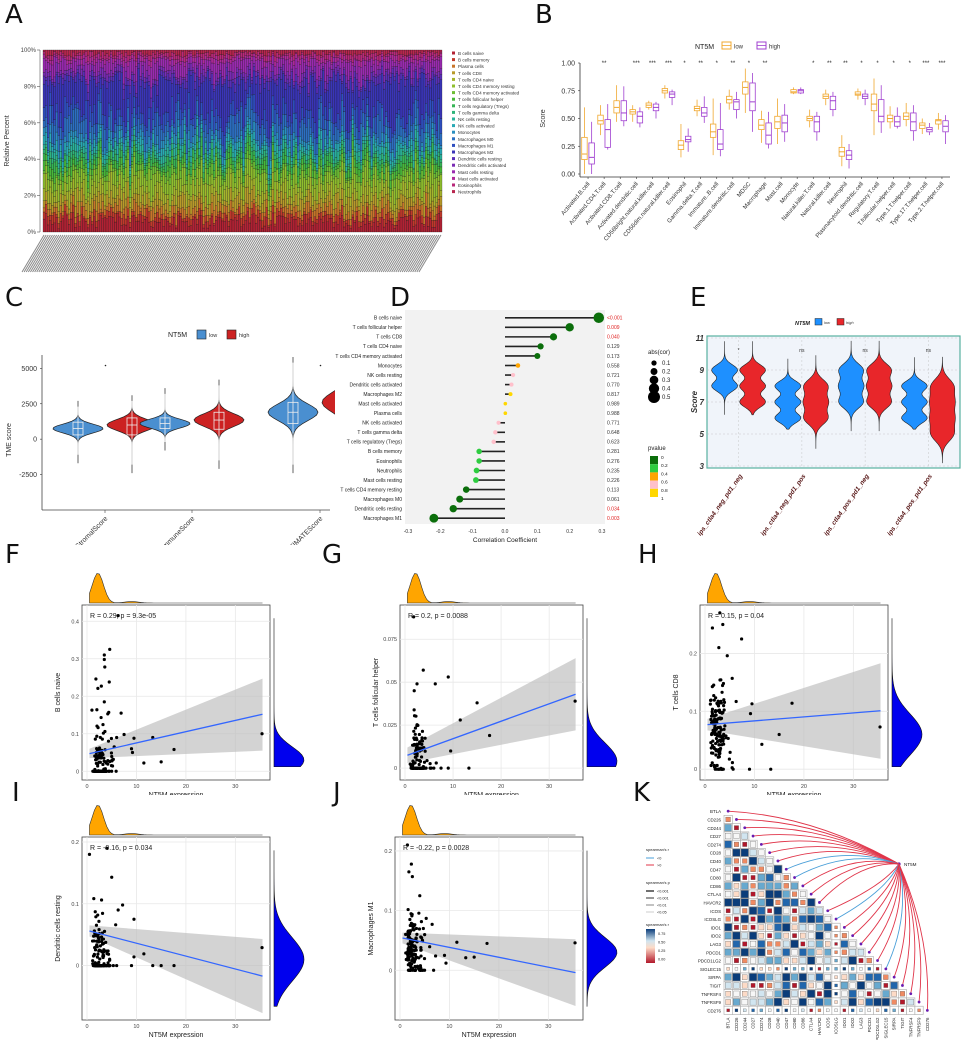 Image resolution: width=965 pixels, height=1040 pixels. What do you see at coordinates (600, 119) in the screenshot?
I see `box` at bounding box center [600, 119].